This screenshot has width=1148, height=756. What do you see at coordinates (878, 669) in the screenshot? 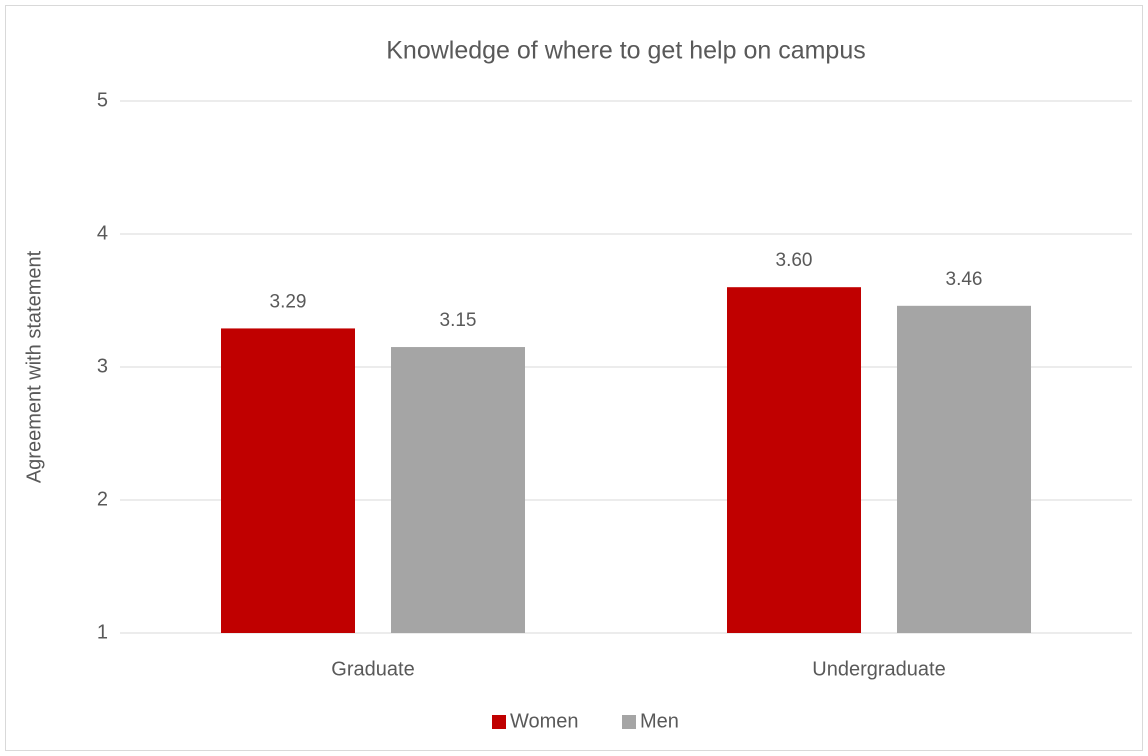
I see `x-tick-label: Undergraduate` at bounding box center [878, 669].